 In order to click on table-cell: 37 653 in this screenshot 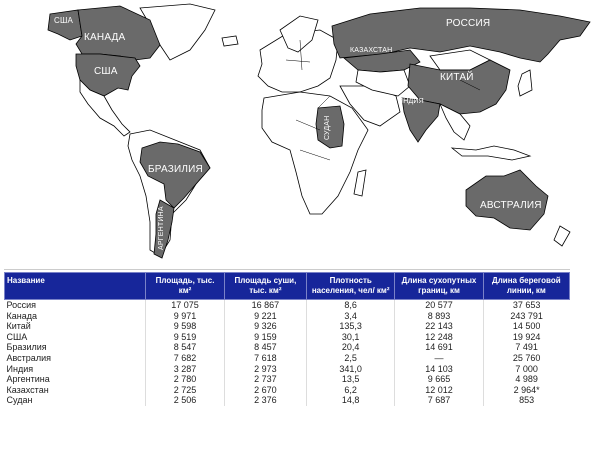, I will do `click(526, 305)`.